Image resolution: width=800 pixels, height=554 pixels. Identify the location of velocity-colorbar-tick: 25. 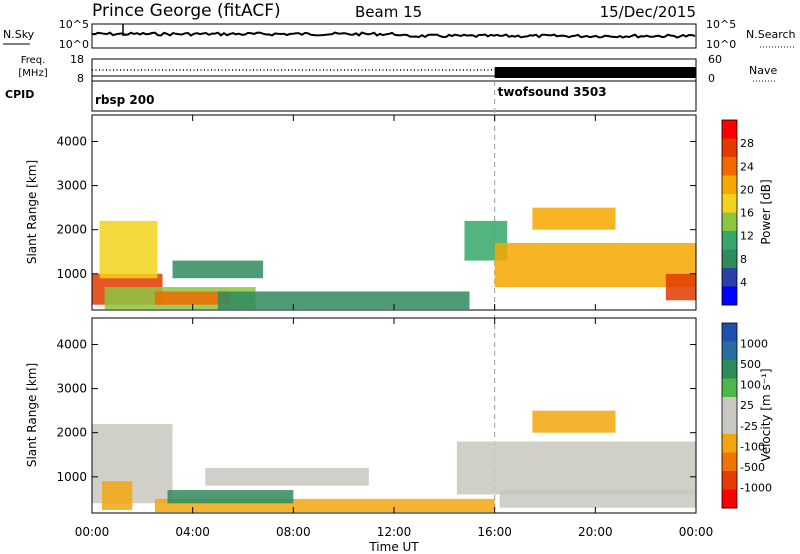
(747, 405).